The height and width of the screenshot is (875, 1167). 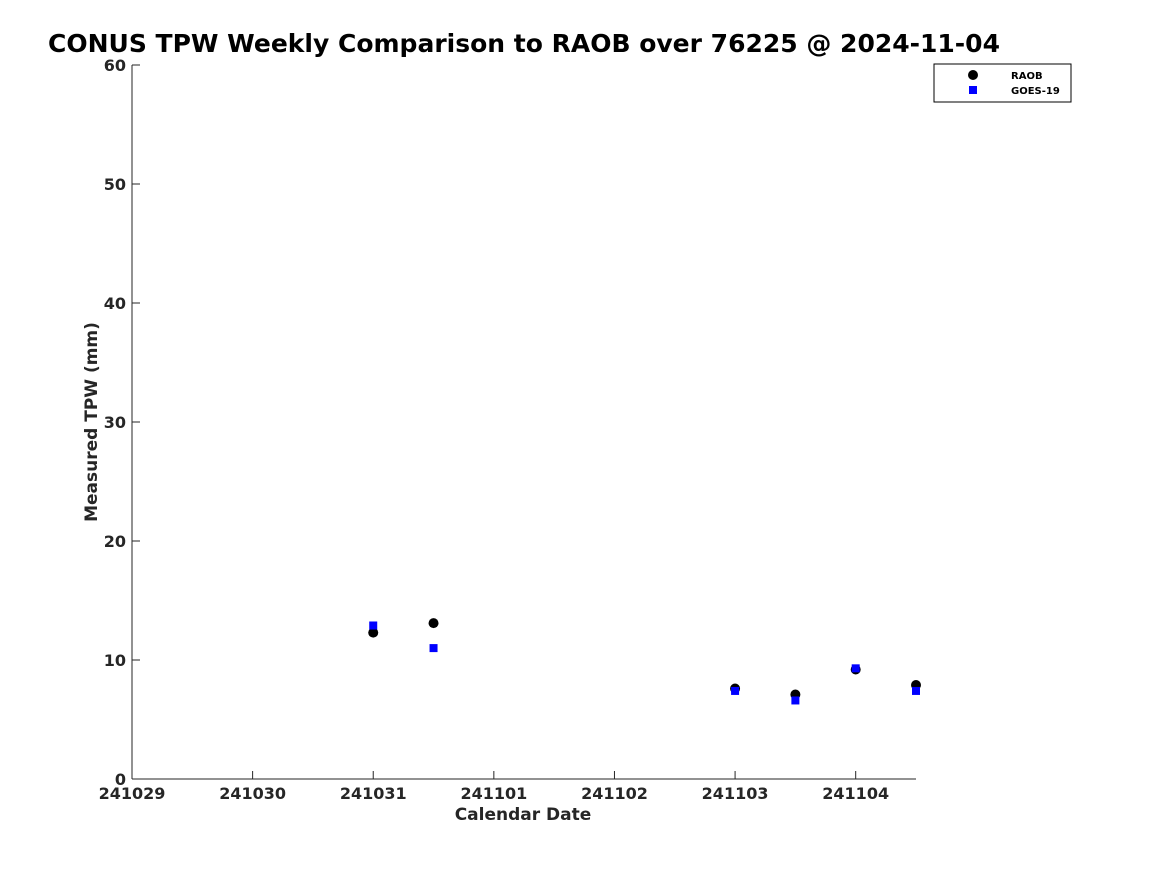 I want to click on legend-box, so click(x=1002, y=83).